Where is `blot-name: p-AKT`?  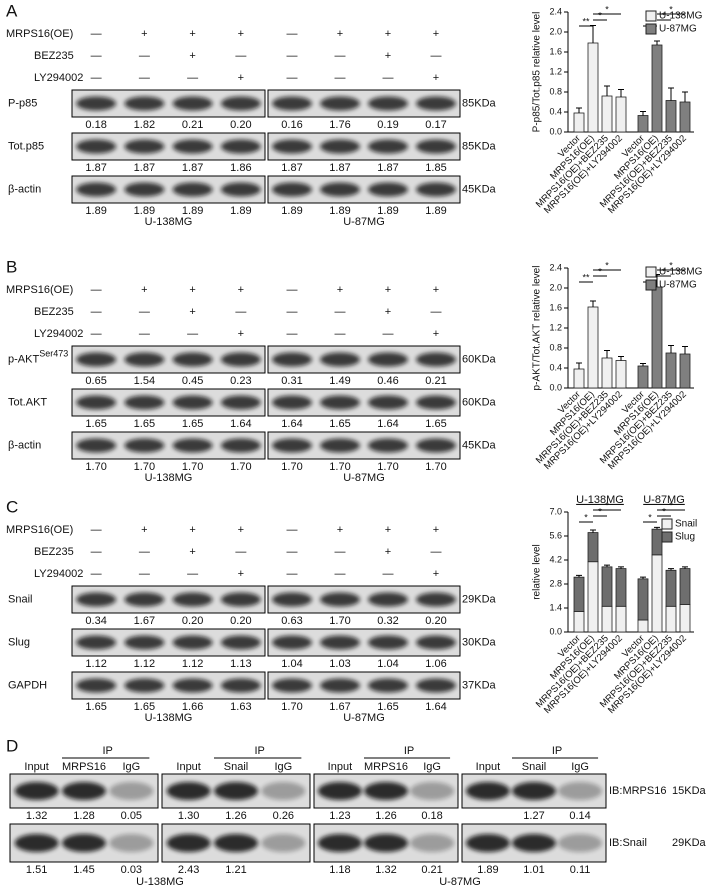 blot-name: p-AKT is located at coordinates (23, 359).